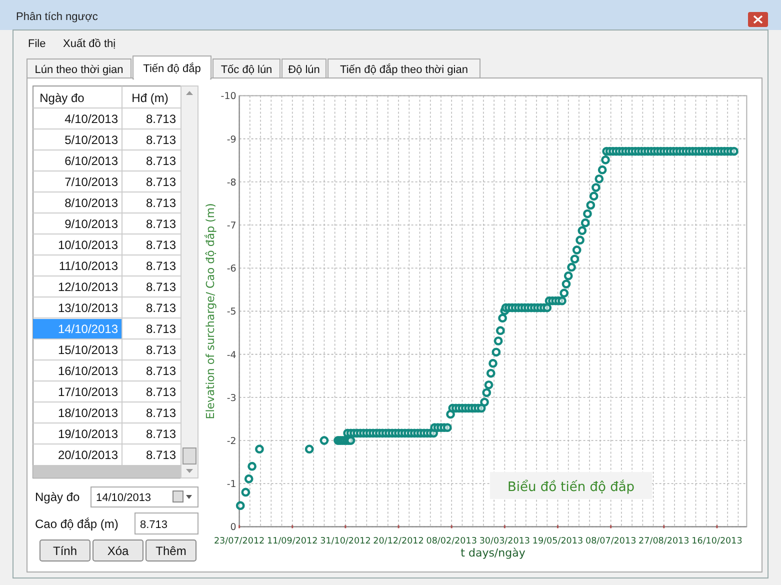 The height and width of the screenshot is (585, 781). I want to click on x-axis-title: t days/ngày, so click(493, 553).